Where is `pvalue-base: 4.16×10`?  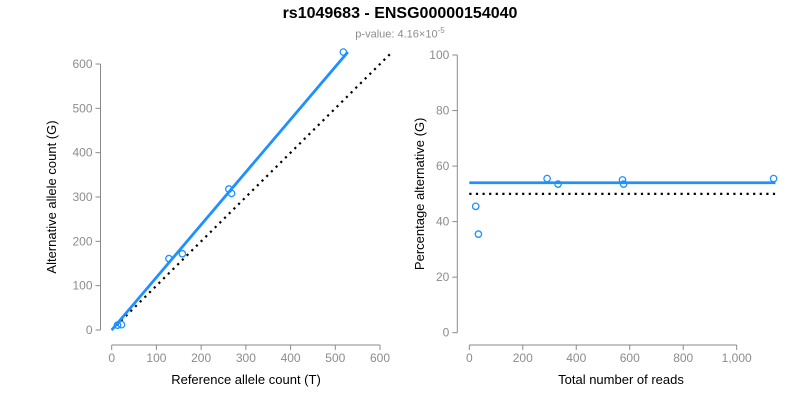 pvalue-base: 4.16×10 is located at coordinates (417, 34).